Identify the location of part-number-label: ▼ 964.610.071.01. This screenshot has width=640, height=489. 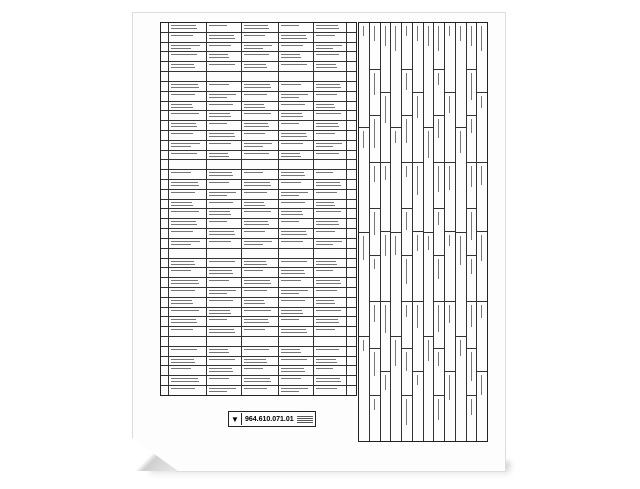
(272, 419).